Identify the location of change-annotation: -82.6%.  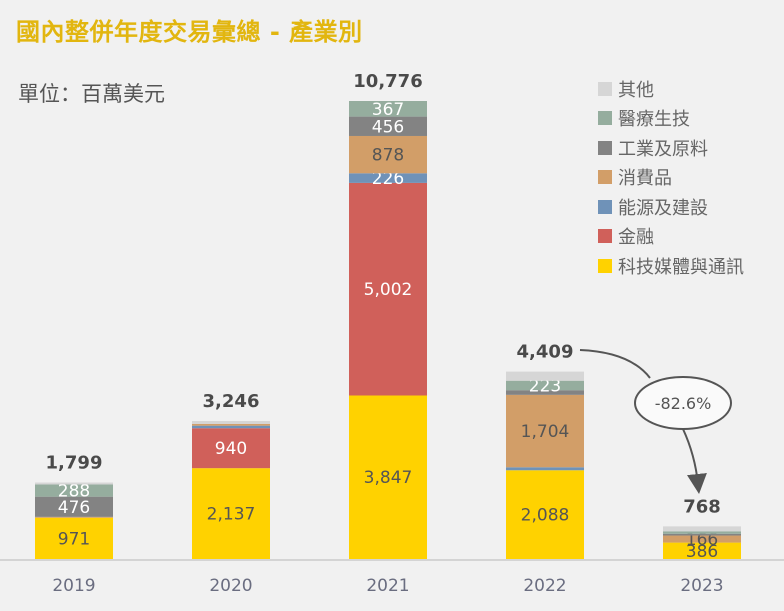
(655, 421).